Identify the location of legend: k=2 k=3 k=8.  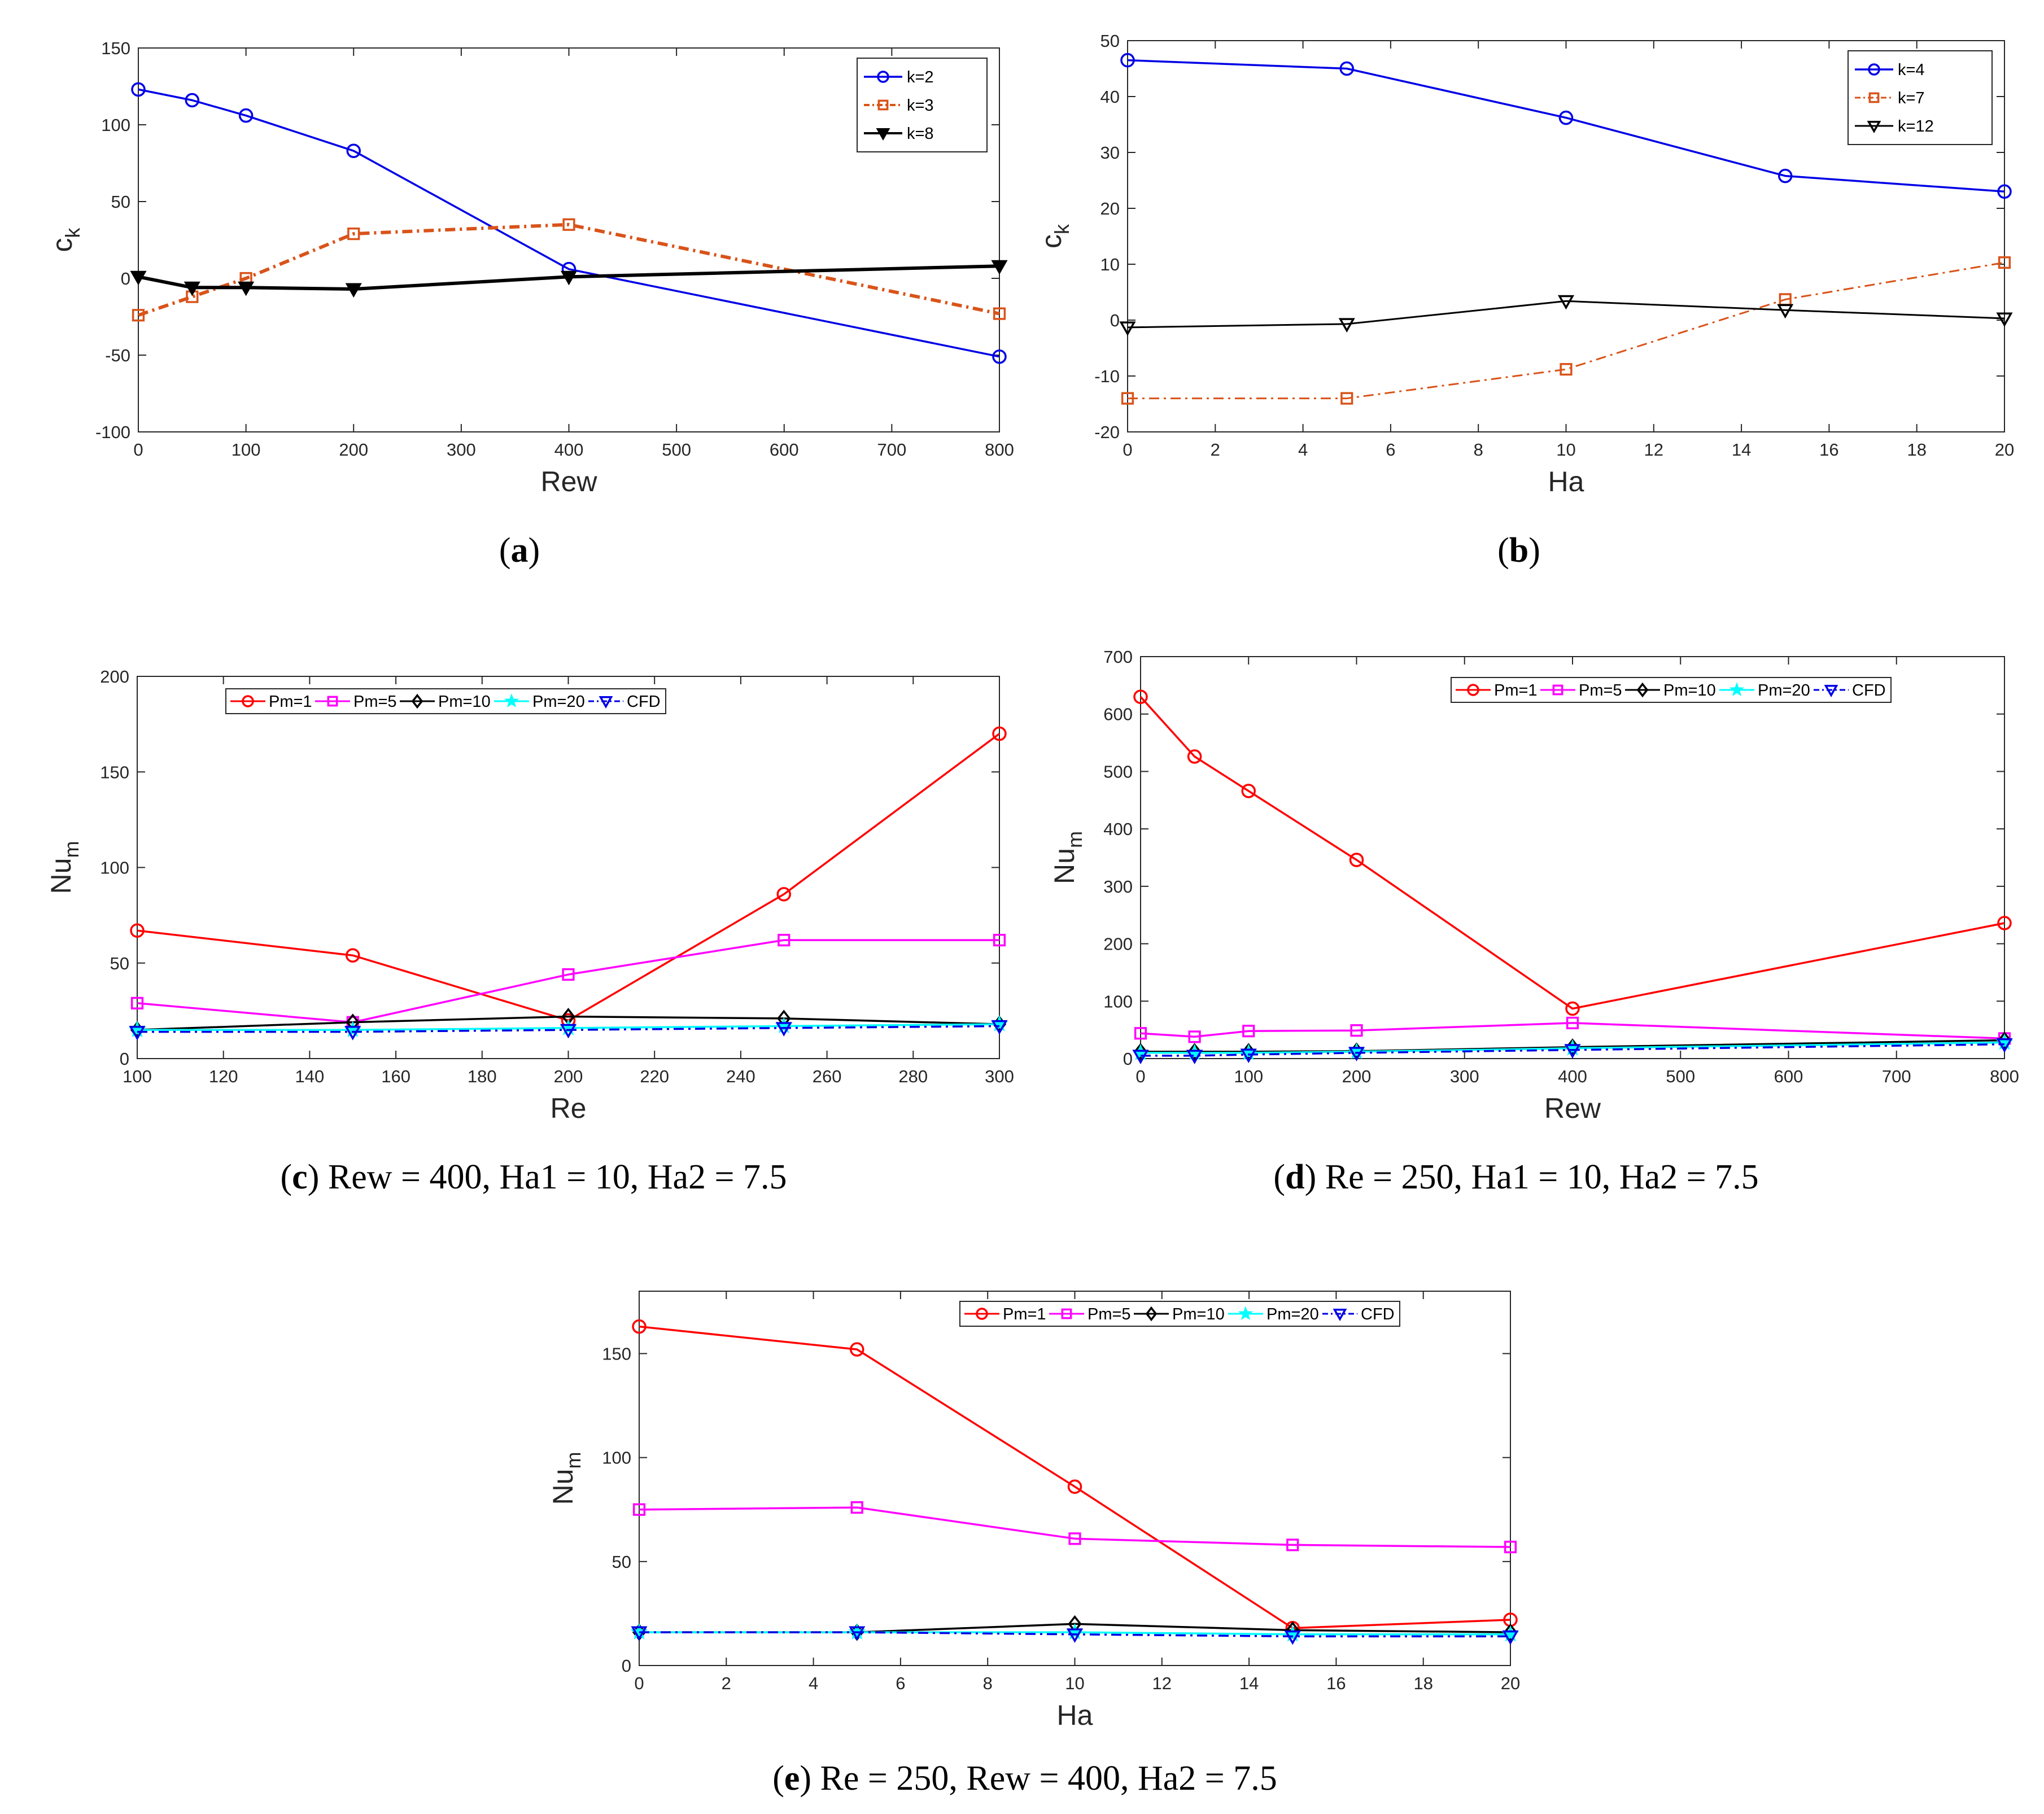
(922, 105).